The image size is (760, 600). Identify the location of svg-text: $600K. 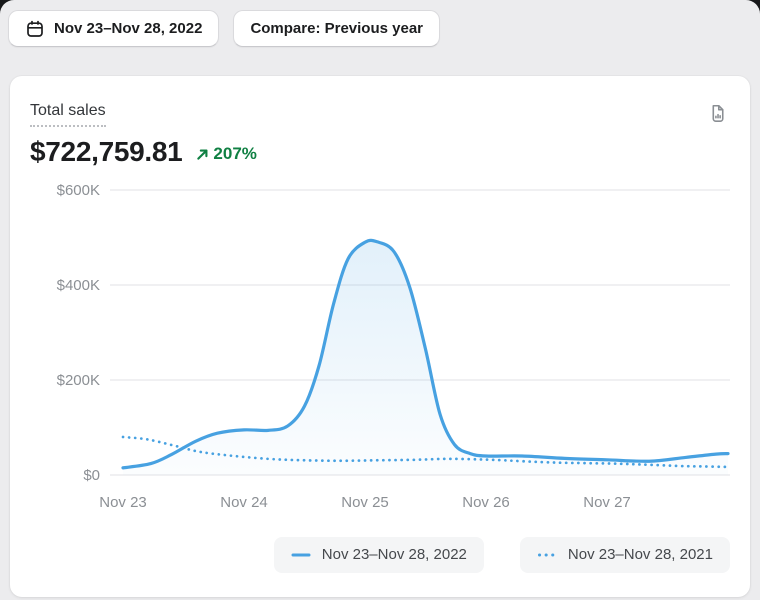
(78, 190).